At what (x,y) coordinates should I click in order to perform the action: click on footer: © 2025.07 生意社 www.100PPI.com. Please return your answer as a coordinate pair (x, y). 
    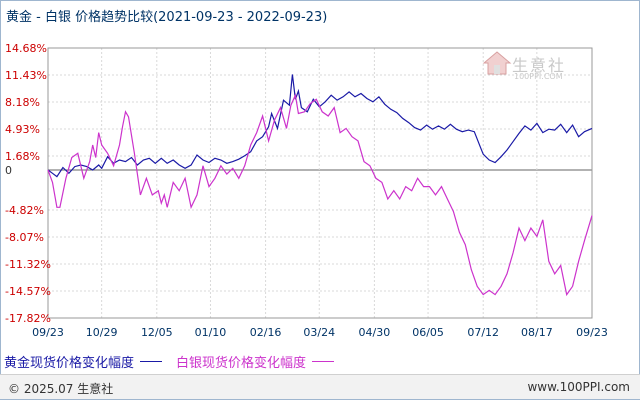
    Looking at the image, I should click on (320, 386).